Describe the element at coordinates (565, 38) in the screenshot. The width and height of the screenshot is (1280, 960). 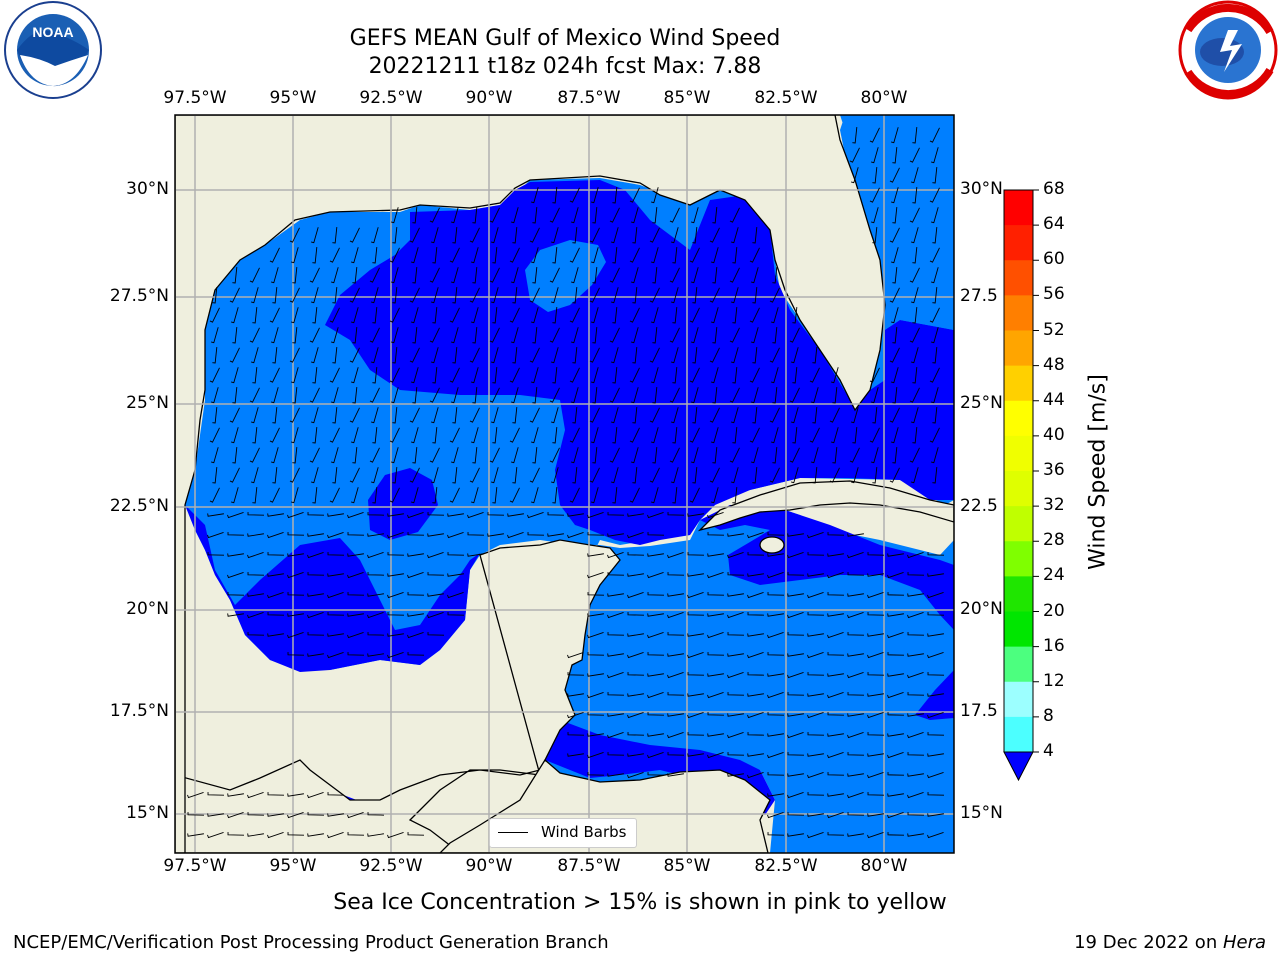
I see `map-title: GEFS MEAN Gulf of Mexico Wind Speed` at that location.